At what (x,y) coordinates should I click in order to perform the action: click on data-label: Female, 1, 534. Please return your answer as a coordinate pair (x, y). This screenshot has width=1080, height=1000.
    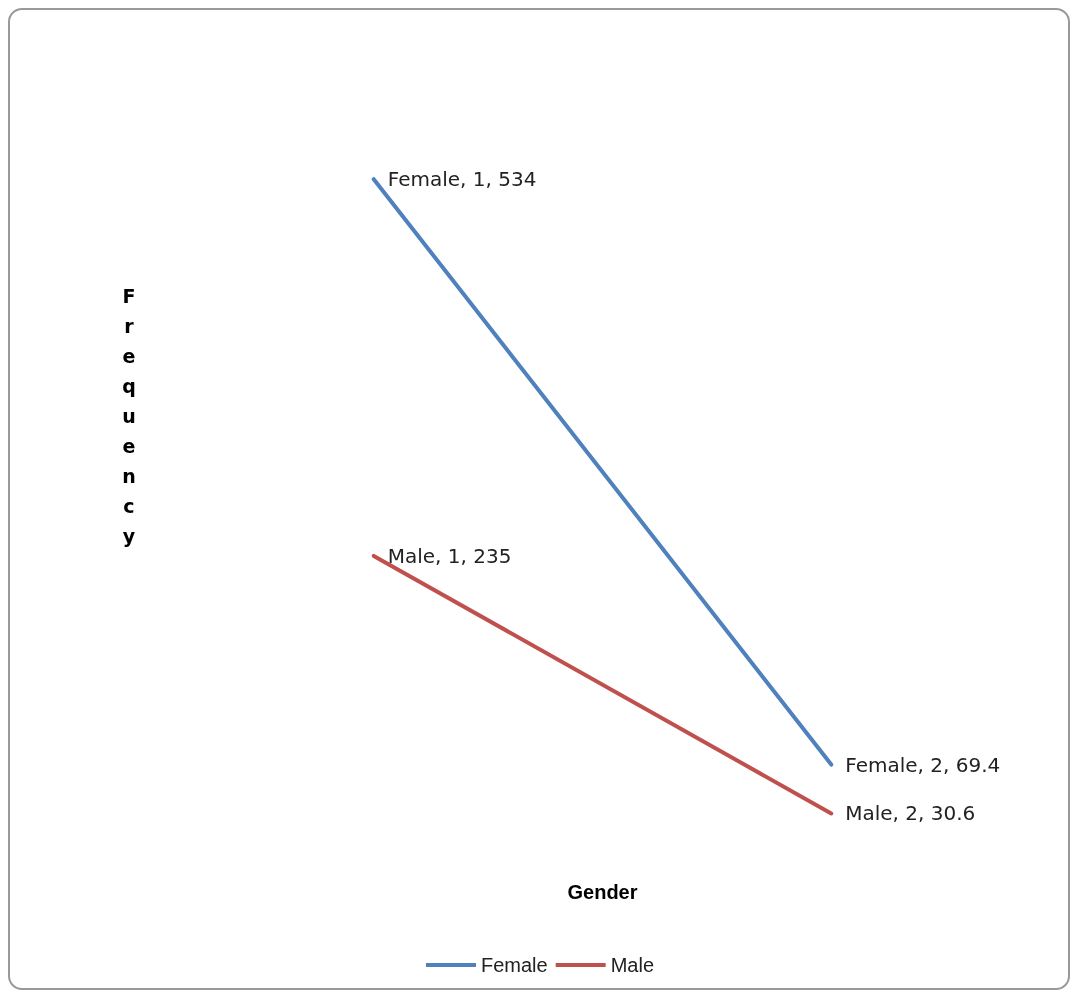
    Looking at the image, I should click on (462, 179).